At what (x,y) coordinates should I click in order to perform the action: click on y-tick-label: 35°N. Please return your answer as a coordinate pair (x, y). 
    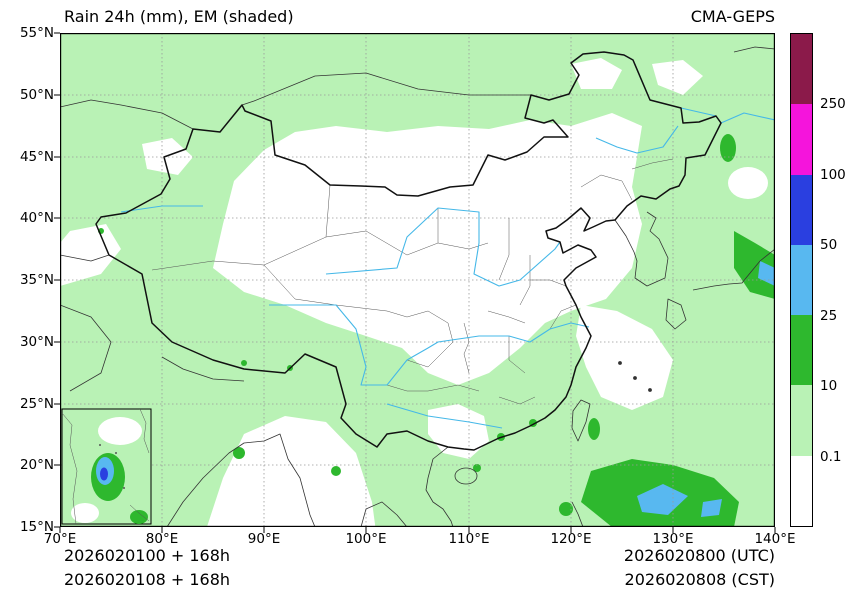
    Looking at the image, I should click on (36, 280).